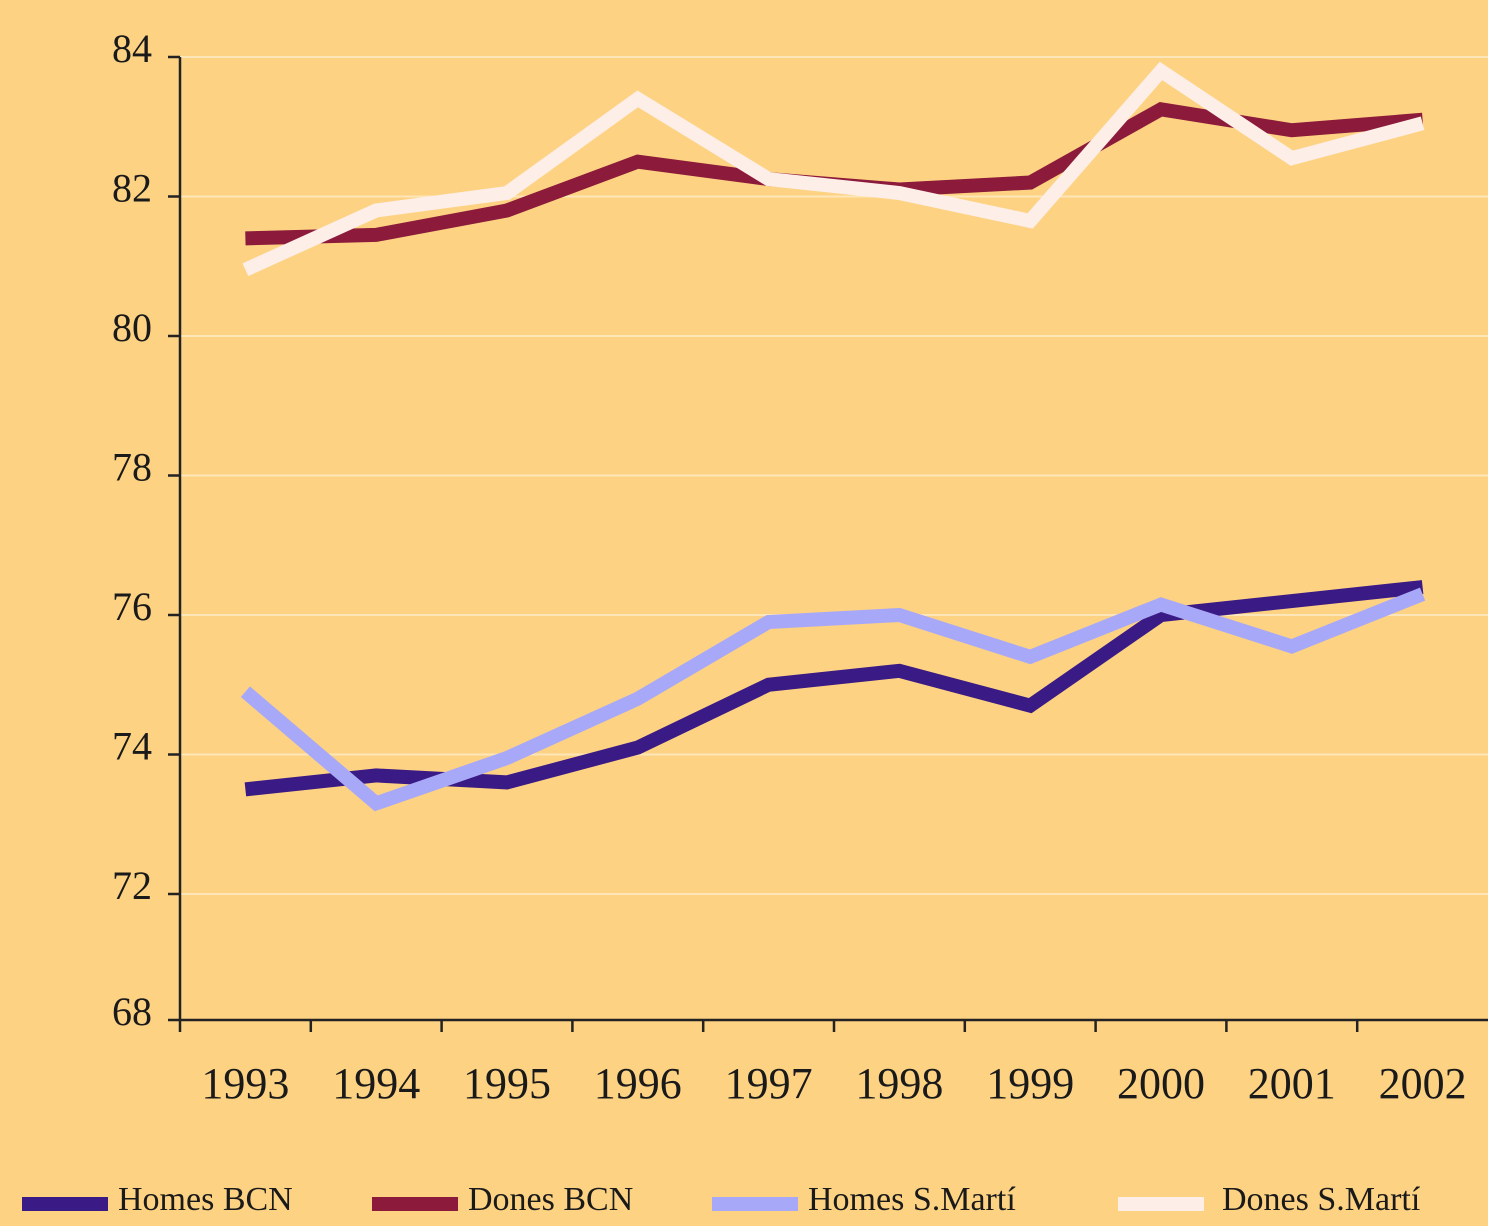 The width and height of the screenshot is (1488, 1226). I want to click on x-tick-label: 1993, so click(245, 1083).